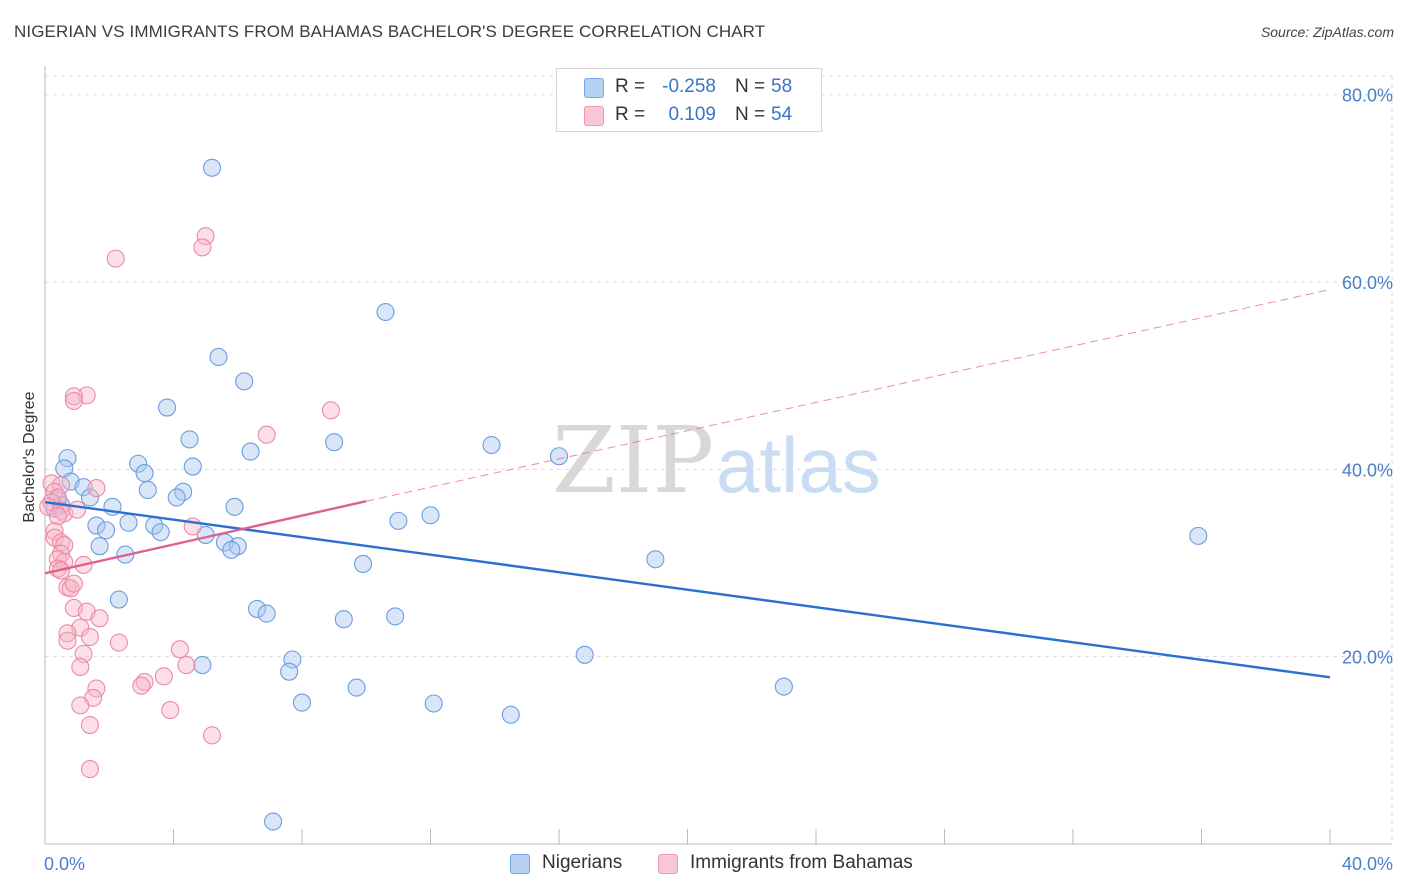  I want to click on stats-legend: R = -0.258 N = 58 R = 0.109 N = 54, so click(689, 100).